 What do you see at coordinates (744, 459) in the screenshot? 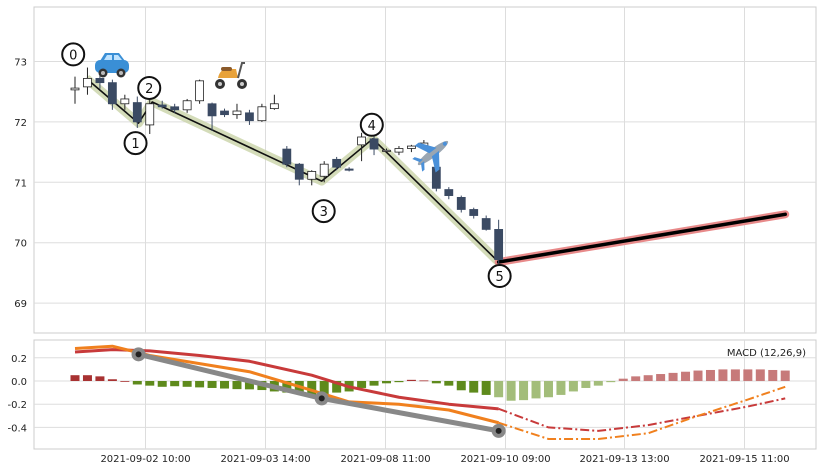
I see `x-tick-label: 2021-09-15 11:00` at bounding box center [744, 459].